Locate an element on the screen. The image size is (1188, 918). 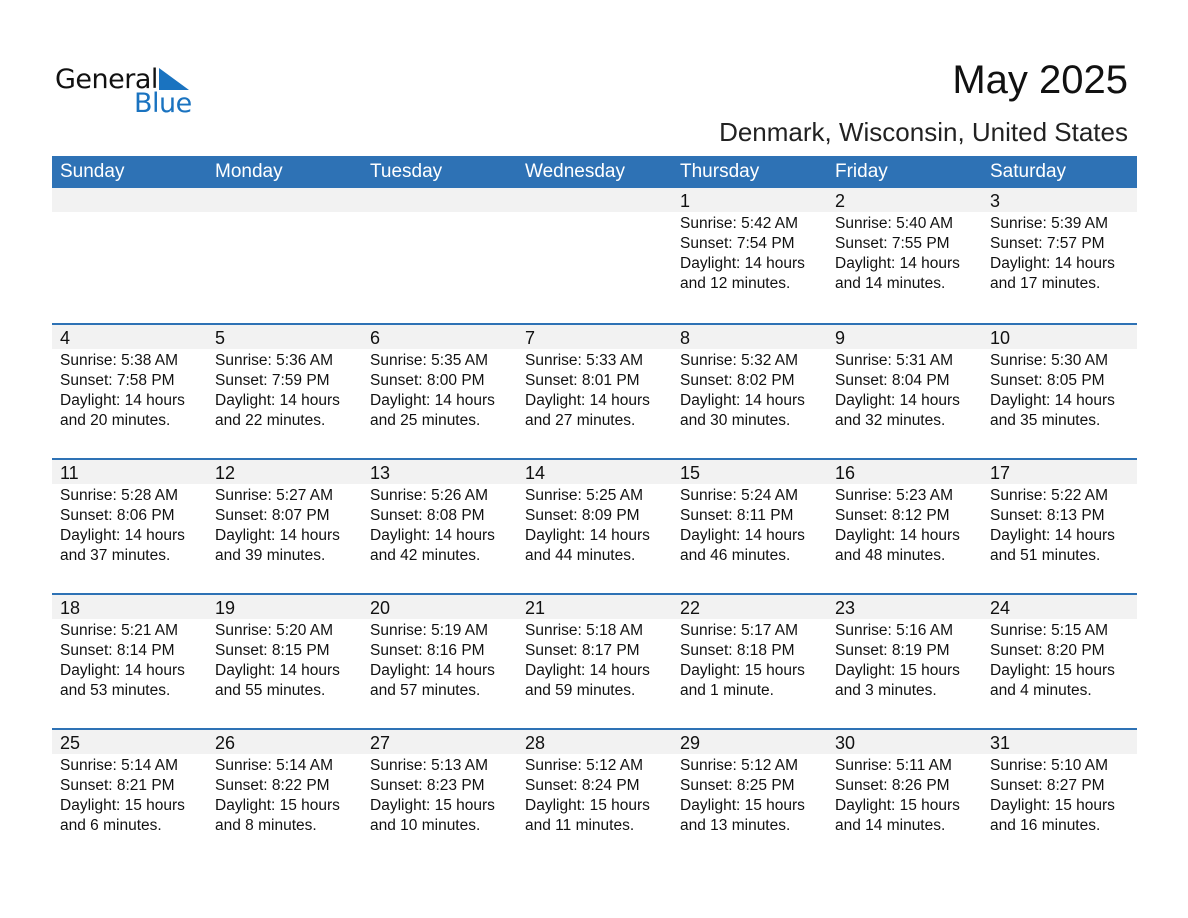
sunset-text: Sunset: 7:58 PM is located at coordinates (117, 380).